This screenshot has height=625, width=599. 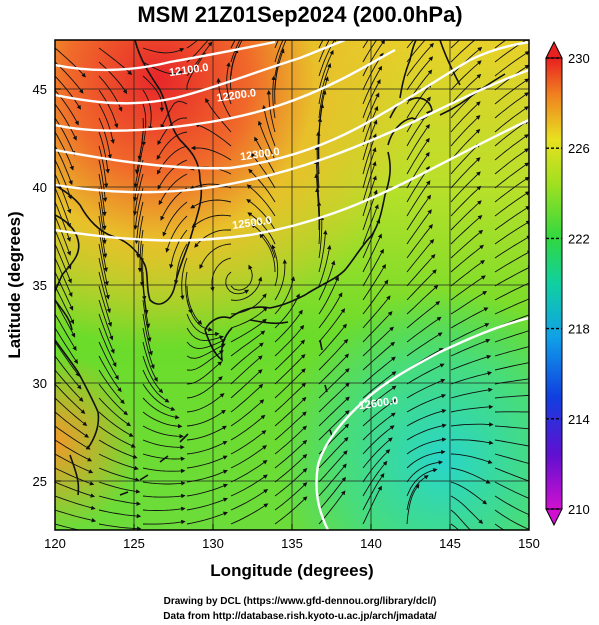 I want to click on colorbar: 210 214 218 222 226 230, so click(x=567, y=283).